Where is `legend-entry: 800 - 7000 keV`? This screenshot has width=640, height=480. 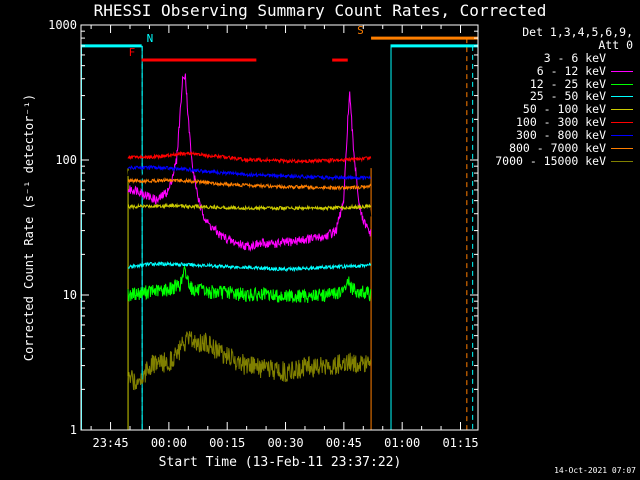
legend-entry: 800 - 7000 keV is located at coordinates (555, 148).